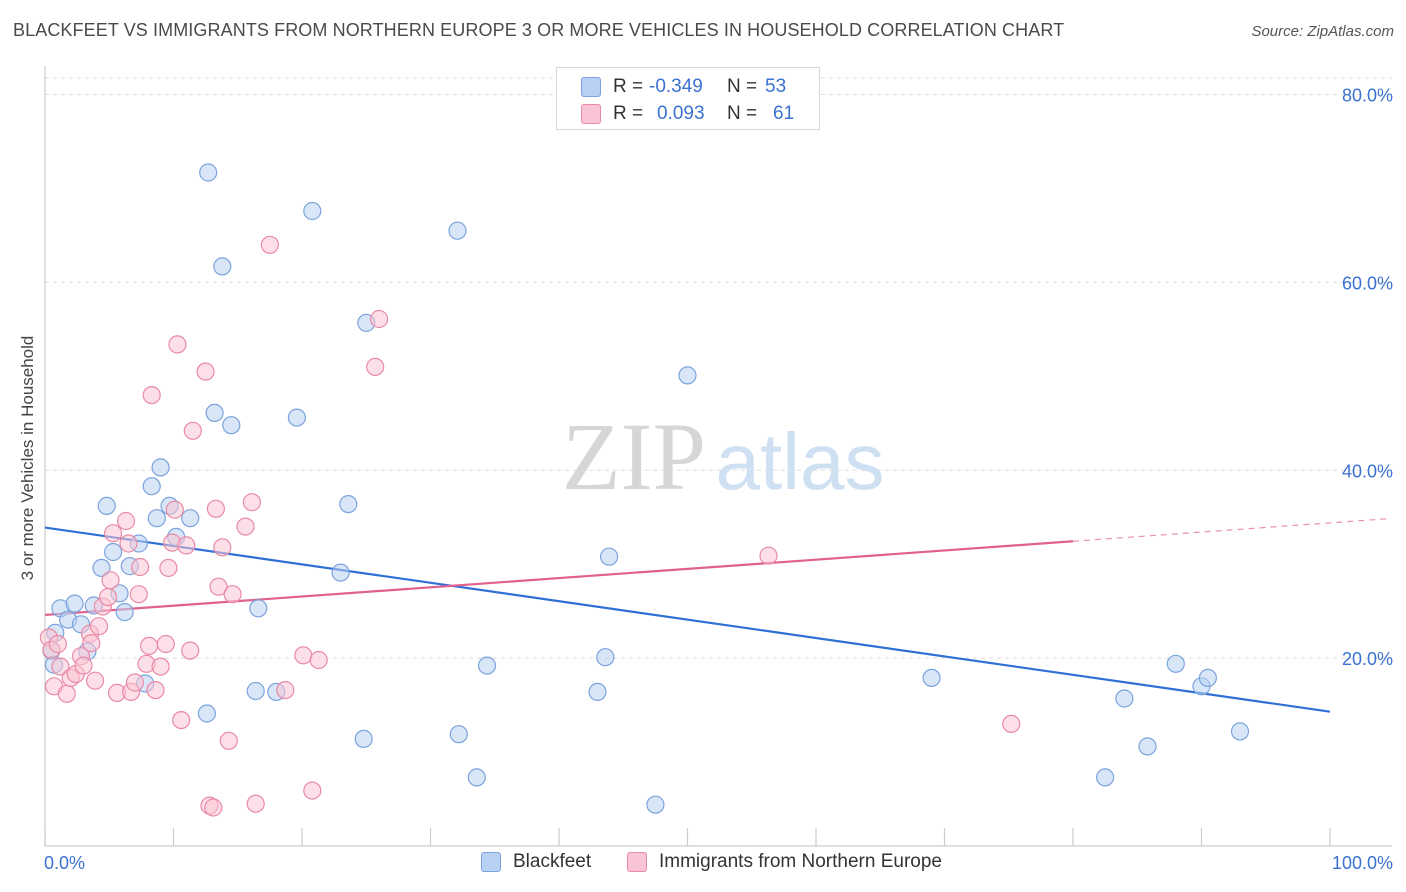 The image size is (1406, 892). I want to click on y-tick-label: 60.0%, so click(1367, 283).